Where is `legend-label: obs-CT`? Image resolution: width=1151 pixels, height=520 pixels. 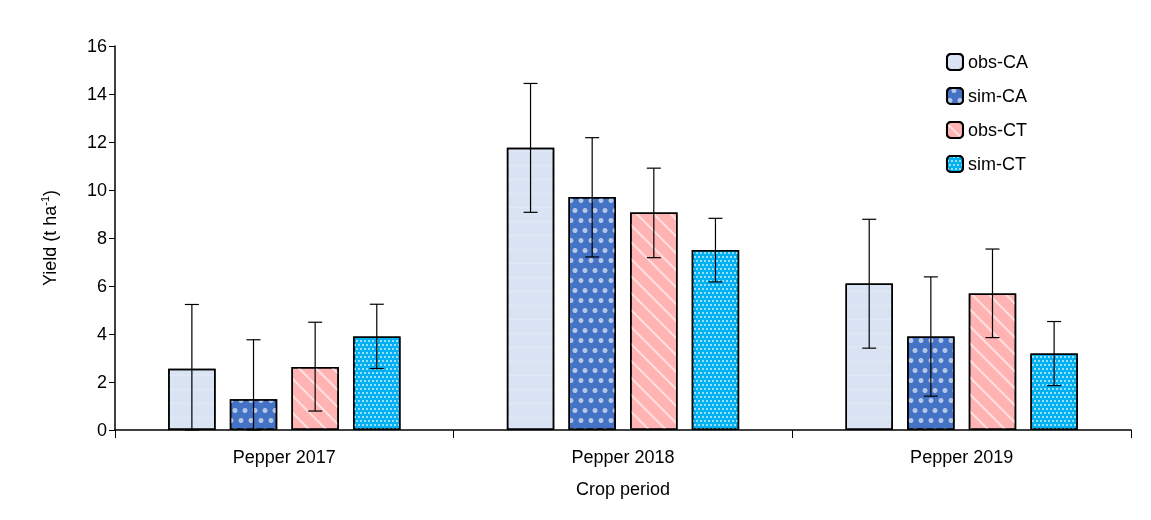 legend-label: obs-CT is located at coordinates (997, 130).